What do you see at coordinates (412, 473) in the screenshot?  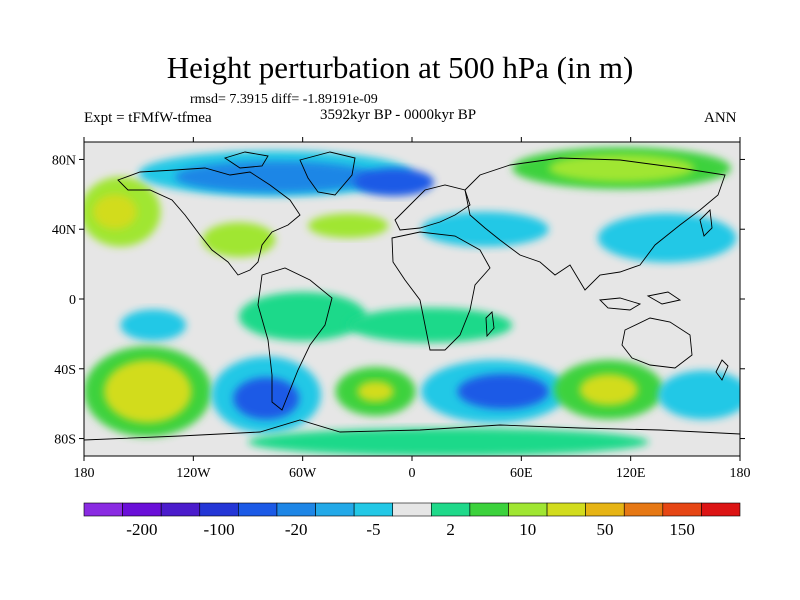 I see `lon-tick-label: 0` at bounding box center [412, 473].